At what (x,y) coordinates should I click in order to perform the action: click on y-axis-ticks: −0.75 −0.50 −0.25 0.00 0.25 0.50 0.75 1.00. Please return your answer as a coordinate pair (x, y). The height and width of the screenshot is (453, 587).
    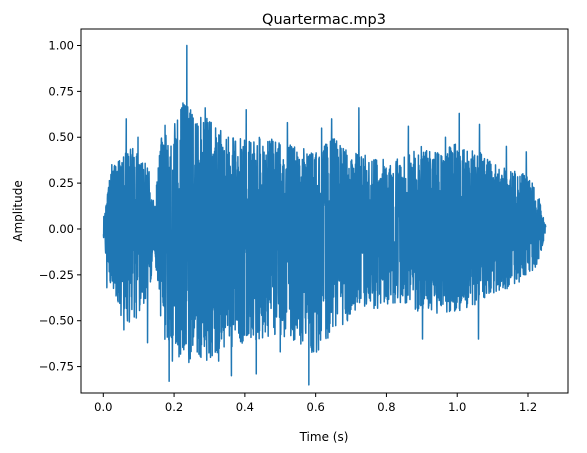
    Looking at the image, I should click on (60, 206).